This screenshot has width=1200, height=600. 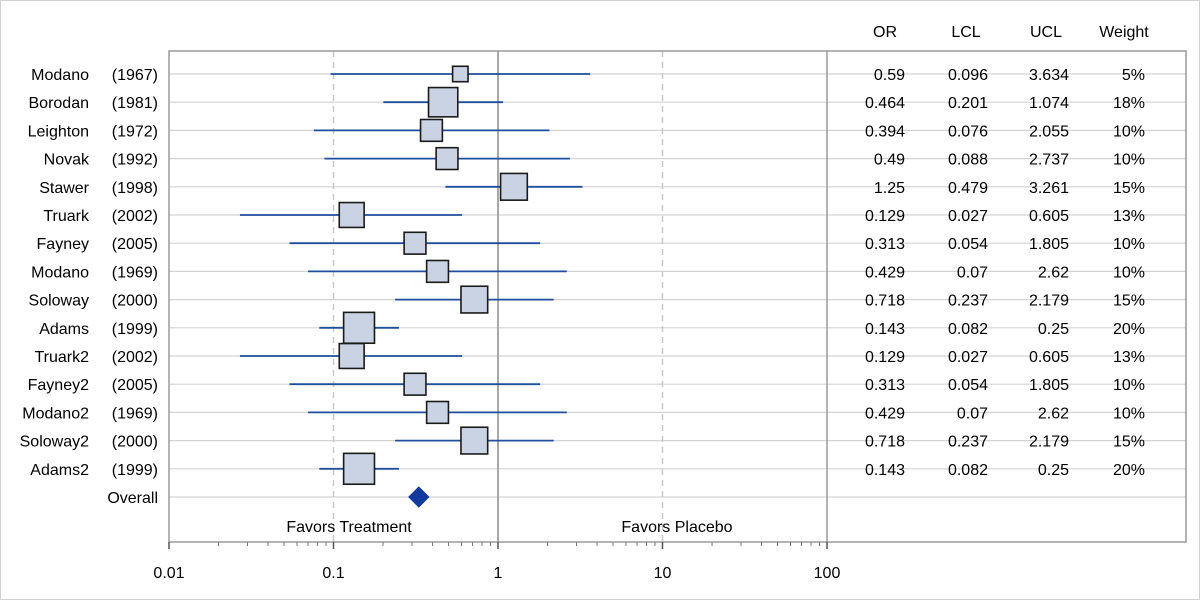 I want to click on x-tick-label: 100, so click(x=827, y=573).